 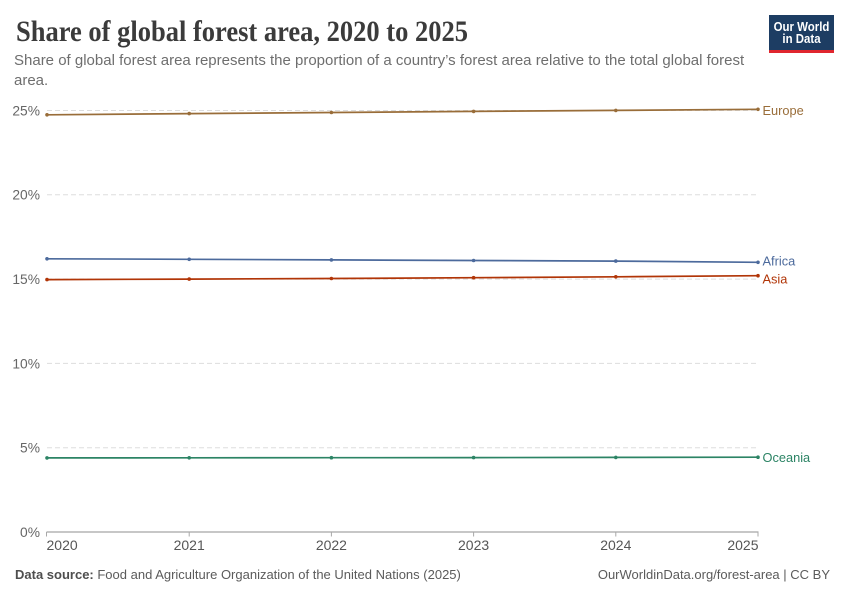 What do you see at coordinates (331, 545) in the screenshot?
I see `svg-text: 2022` at bounding box center [331, 545].